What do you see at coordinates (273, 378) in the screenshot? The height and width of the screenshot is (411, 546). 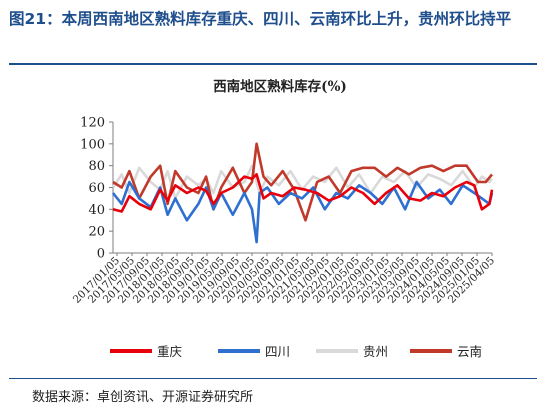 I see `source-rule` at bounding box center [273, 378].